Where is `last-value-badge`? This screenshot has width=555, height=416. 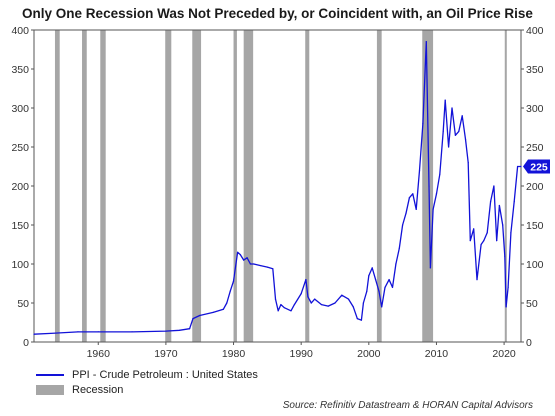
last-value-badge is located at coordinates (536, 166).